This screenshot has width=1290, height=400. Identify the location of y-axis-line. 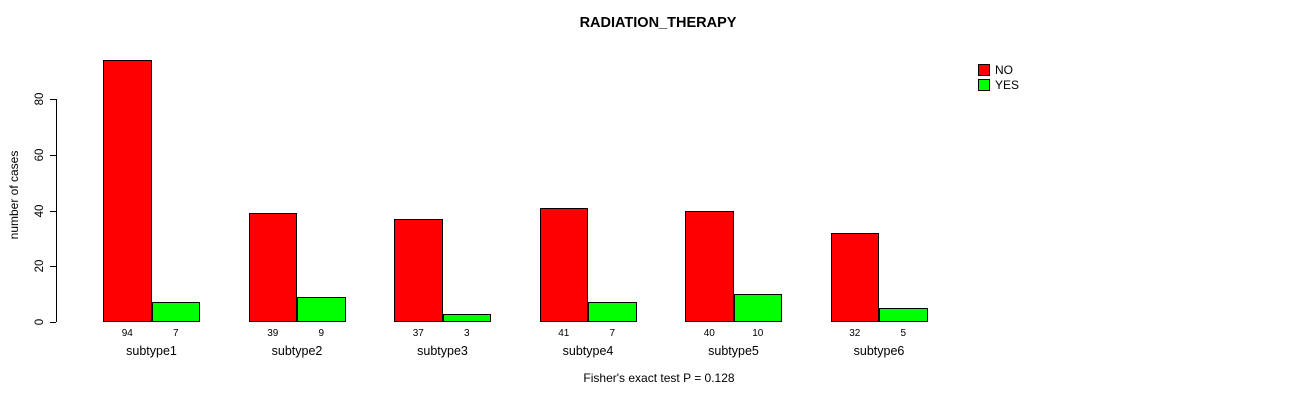
(56, 210).